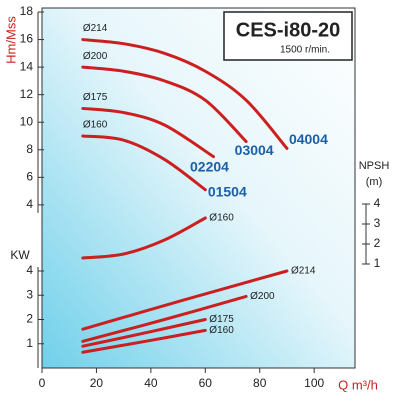 The height and width of the screenshot is (405, 400). I want to click on kw-tick-label: 4, so click(29, 270).